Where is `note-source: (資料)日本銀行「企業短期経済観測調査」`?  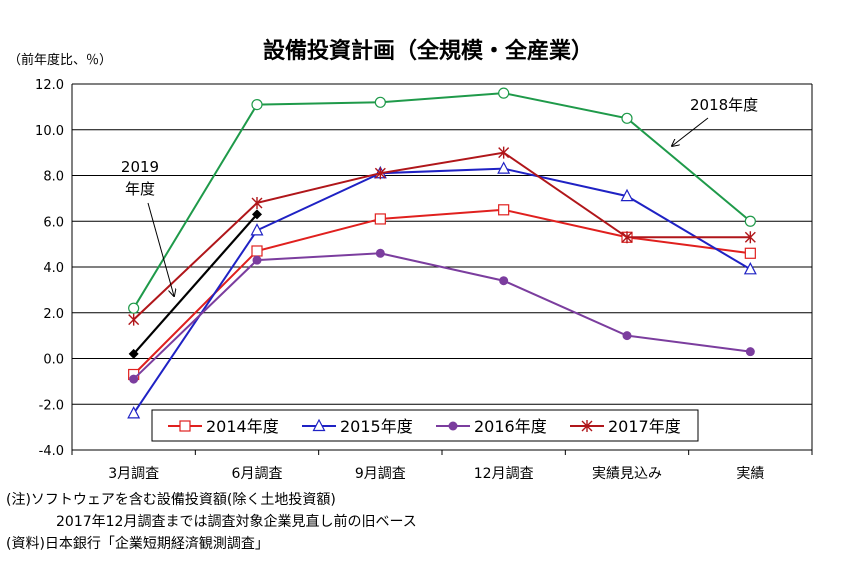 note-source: (資料)日本銀行「企業短期経済観測調査」 is located at coordinates (137, 544).